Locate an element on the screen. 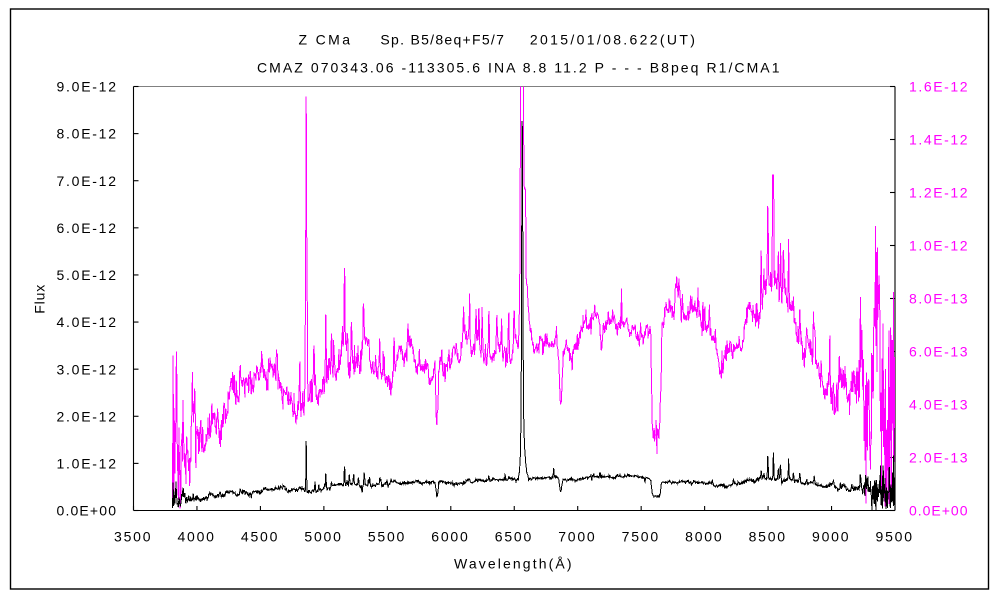 Image resolution: width=1000 pixels, height=600 pixels. svg-text: 7500 is located at coordinates (640, 537).